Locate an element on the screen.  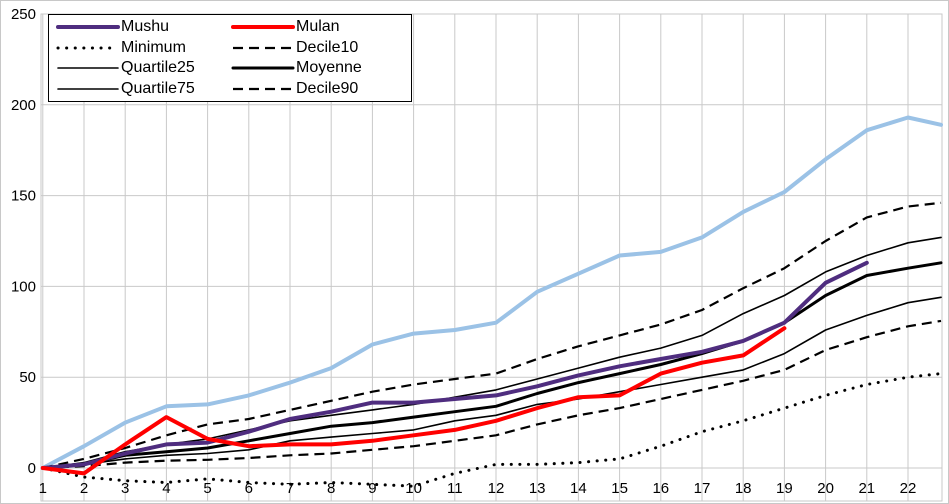
x-tick-label-10: 10 is located at coordinates (413, 488).